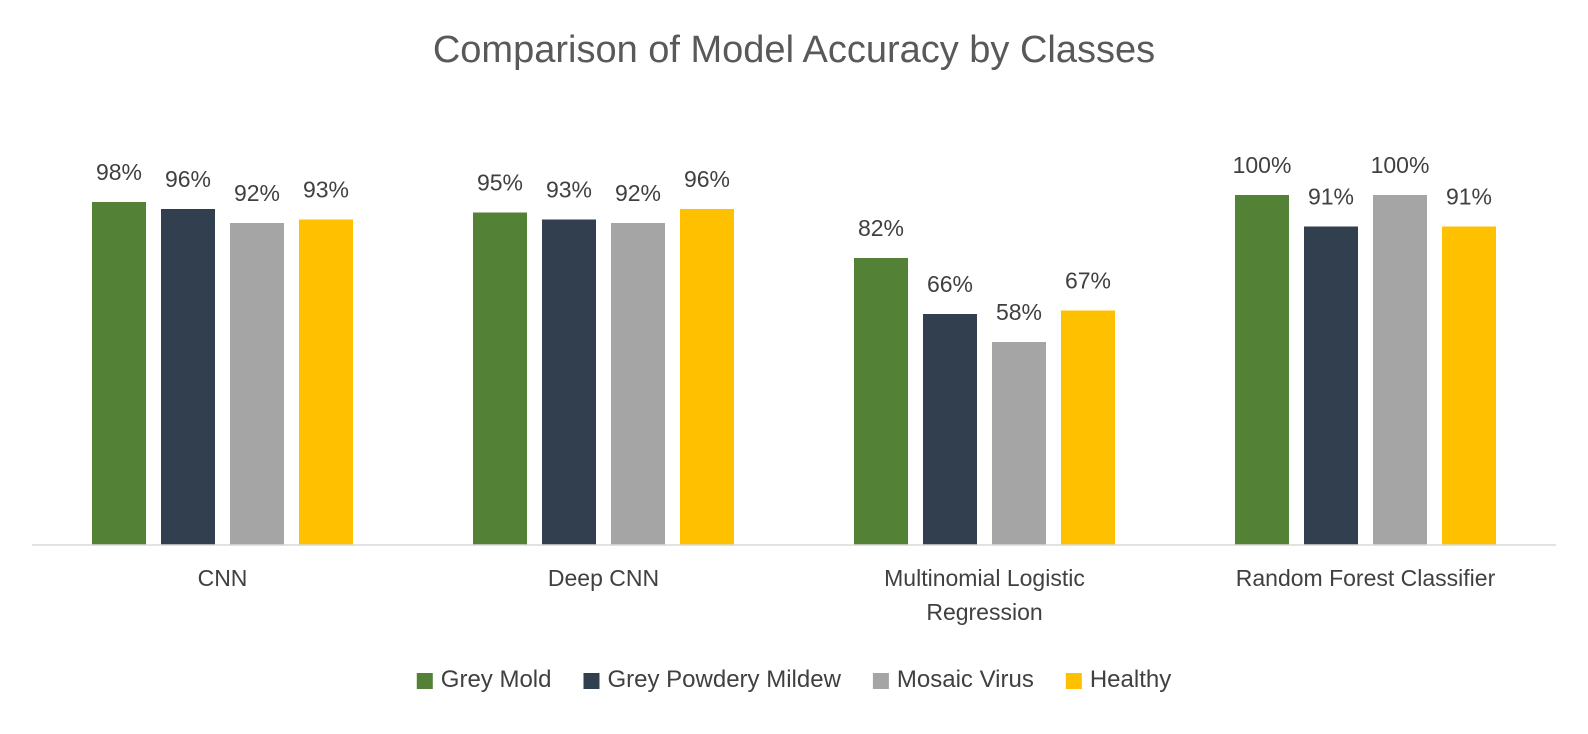 This screenshot has width=1588, height=734. What do you see at coordinates (223, 578) in the screenshot?
I see `category-label-0: CNN` at bounding box center [223, 578].